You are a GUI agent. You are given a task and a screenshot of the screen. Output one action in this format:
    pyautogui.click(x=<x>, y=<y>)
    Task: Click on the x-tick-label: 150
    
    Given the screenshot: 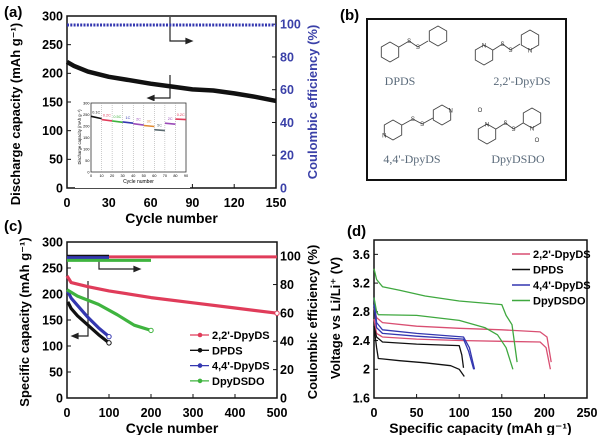 What is the action you would take?
    pyautogui.click(x=501, y=413)
    